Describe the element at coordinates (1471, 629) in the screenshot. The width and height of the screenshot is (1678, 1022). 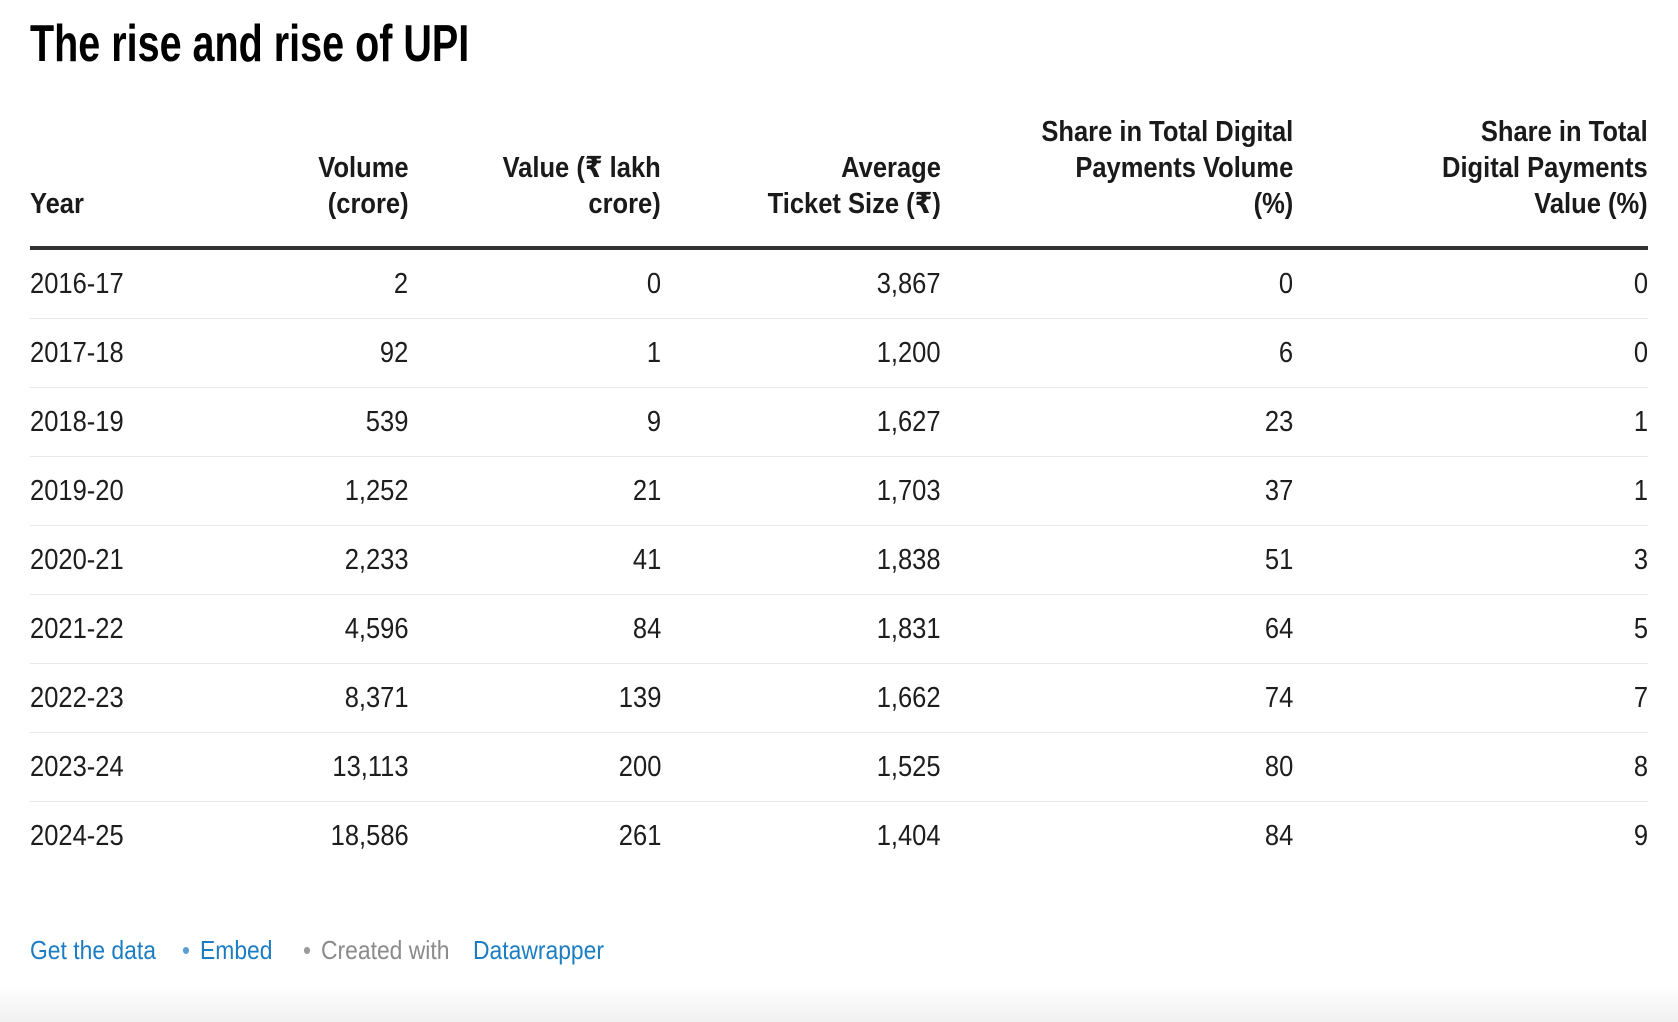
I see `share-value-cell: 5` at that location.